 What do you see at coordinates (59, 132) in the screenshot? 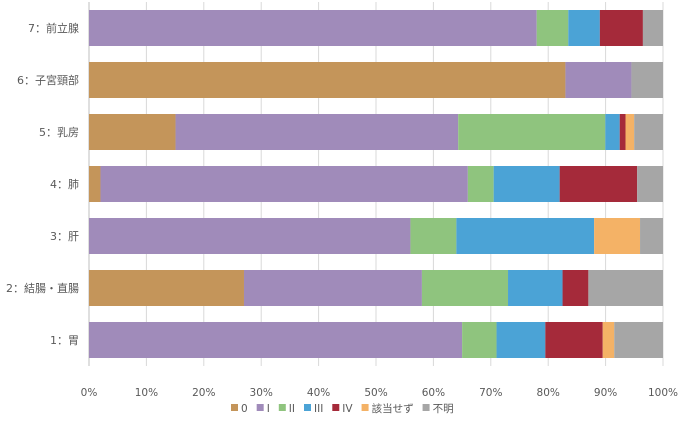
I see `category-label: 5：乳房` at bounding box center [59, 132].